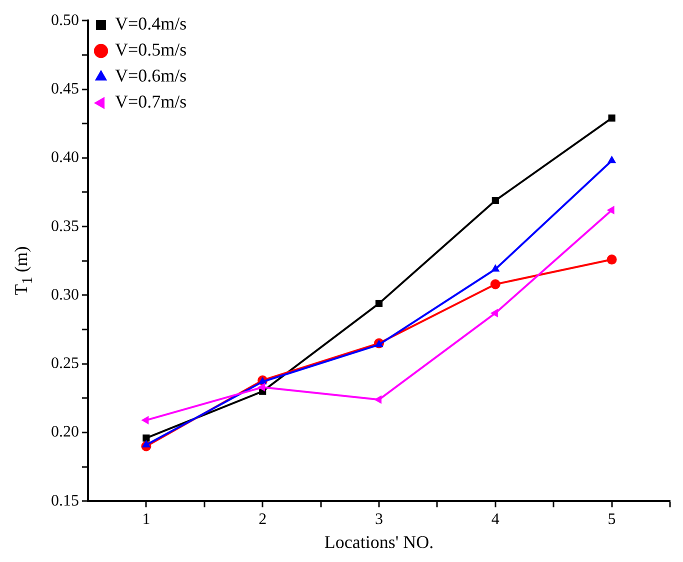 The width and height of the screenshot is (683, 562). I want to click on y-tick-label: 0.15, so click(65, 501).